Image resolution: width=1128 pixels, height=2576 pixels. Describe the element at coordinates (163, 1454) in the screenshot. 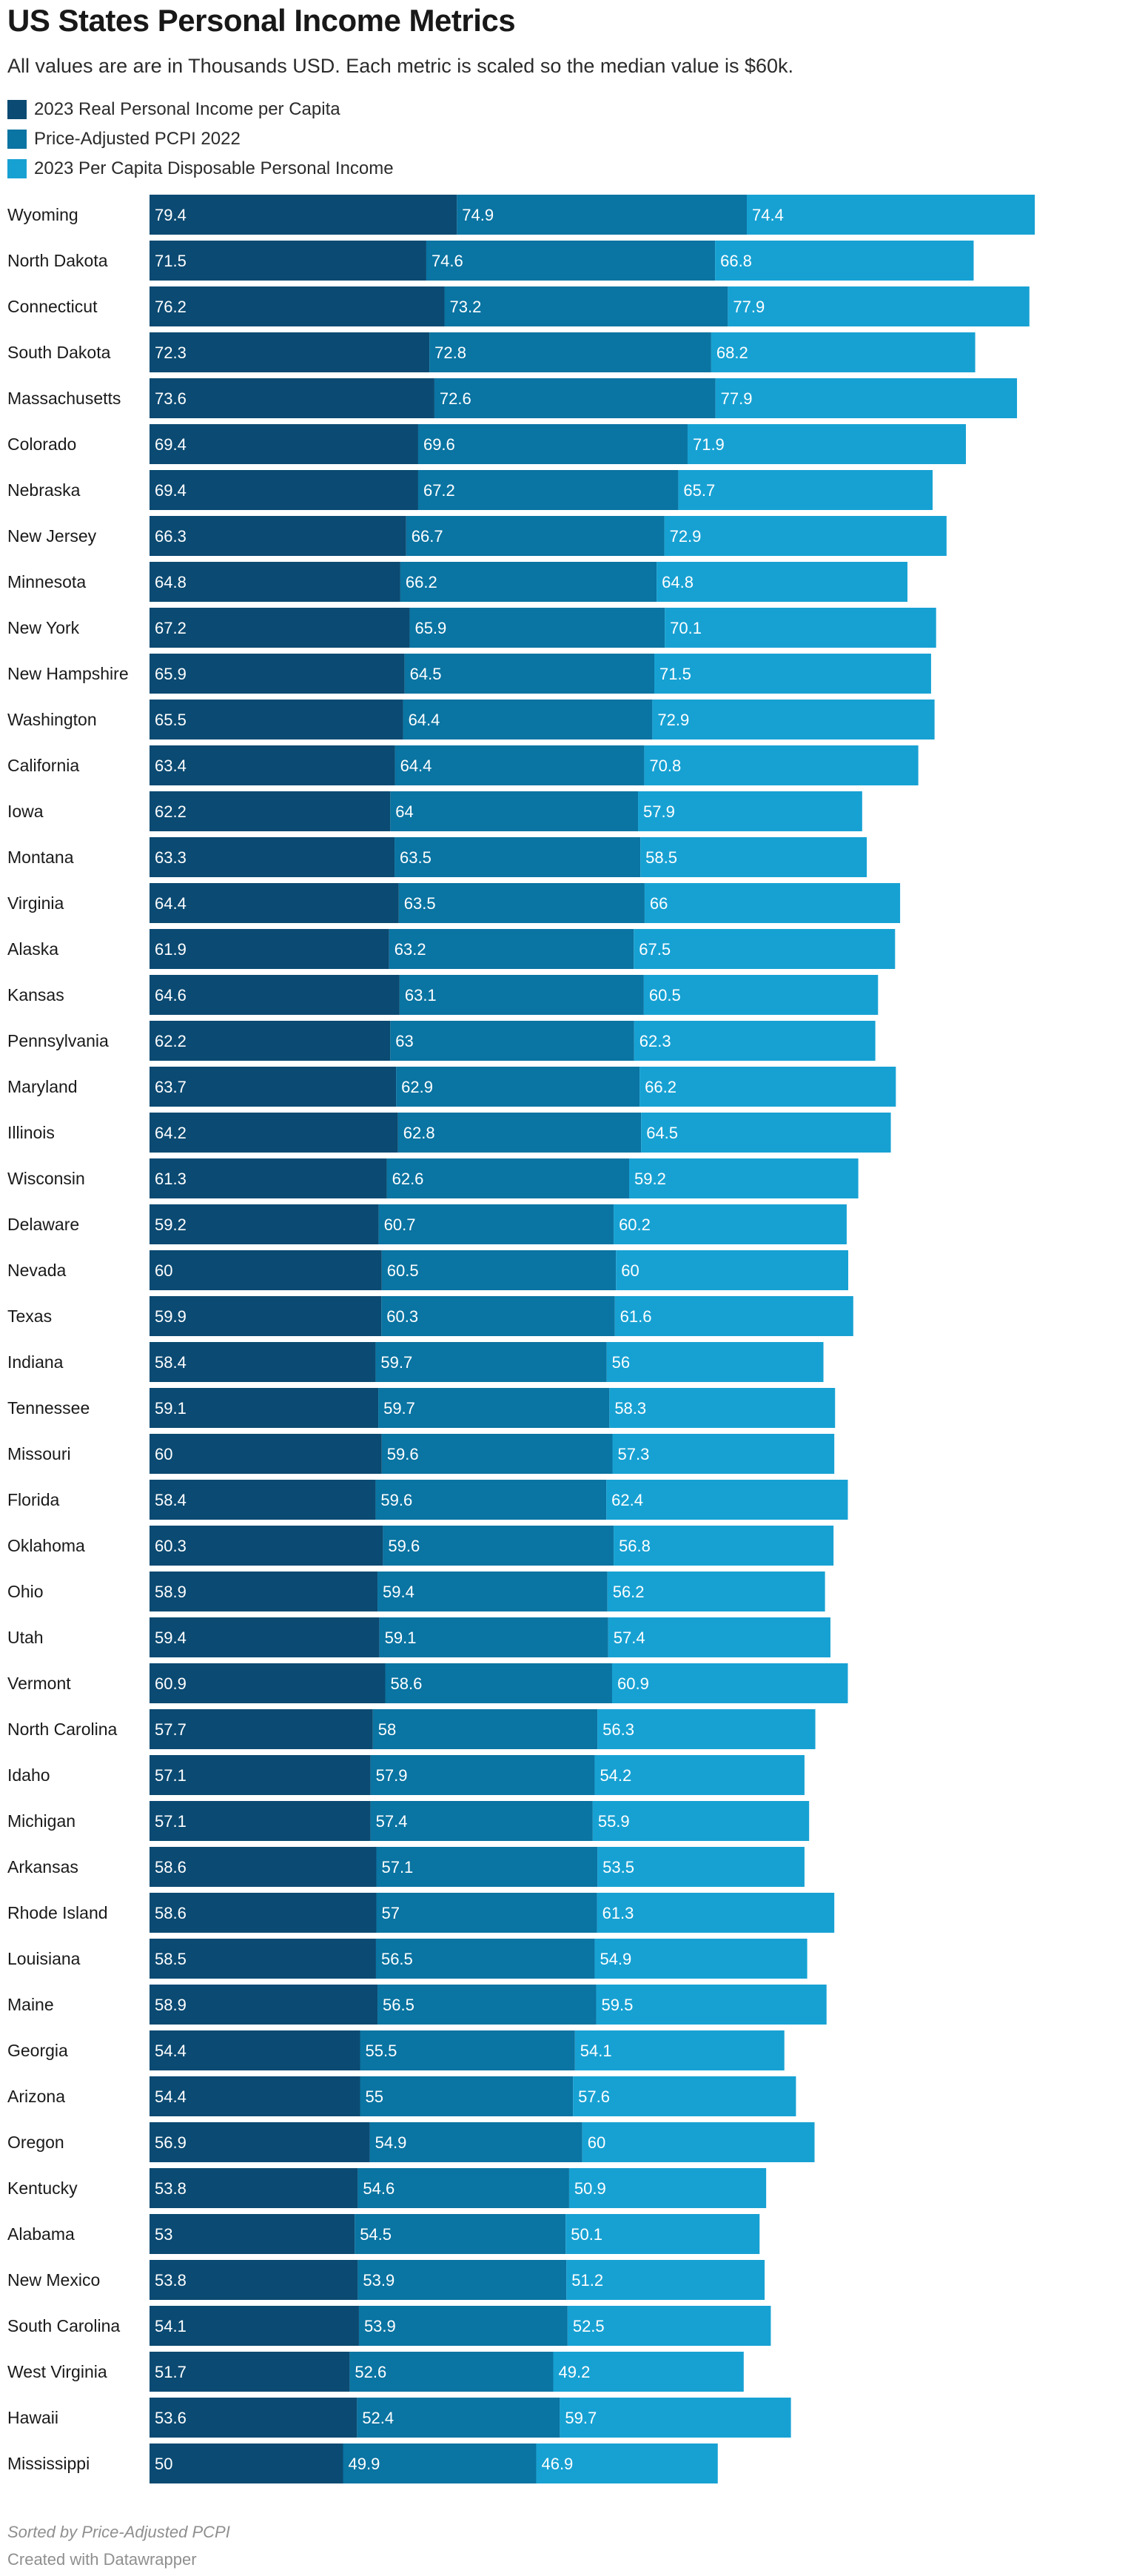

I see `data-label: 60` at that location.